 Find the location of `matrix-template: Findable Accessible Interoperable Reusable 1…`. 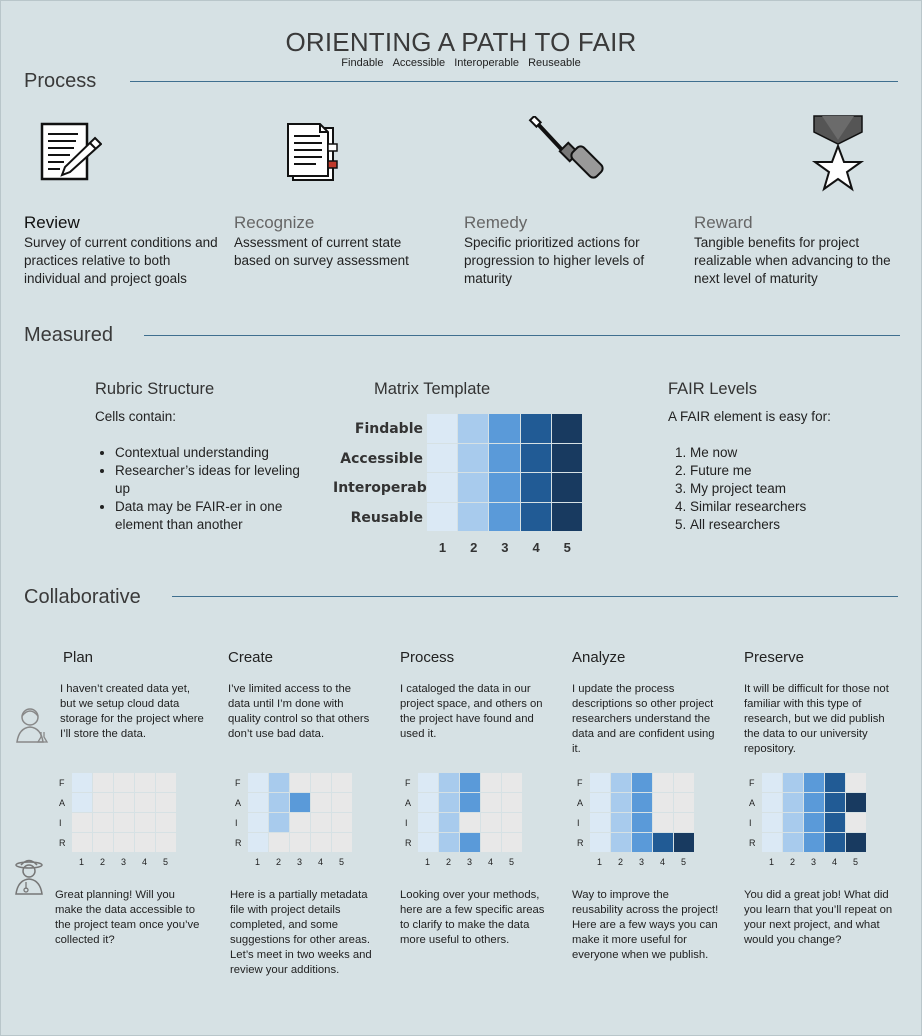

matrix-template: Findable Accessible Interoperable Reusable 1… is located at coordinates (463, 488).